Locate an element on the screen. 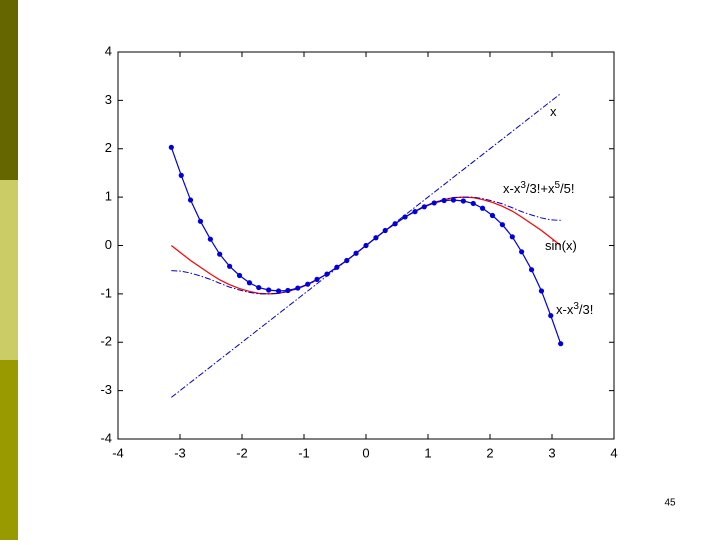 Image resolution: width=720 pixels, height=545 pixels. y-tick-label: 0 is located at coordinates (108, 244).